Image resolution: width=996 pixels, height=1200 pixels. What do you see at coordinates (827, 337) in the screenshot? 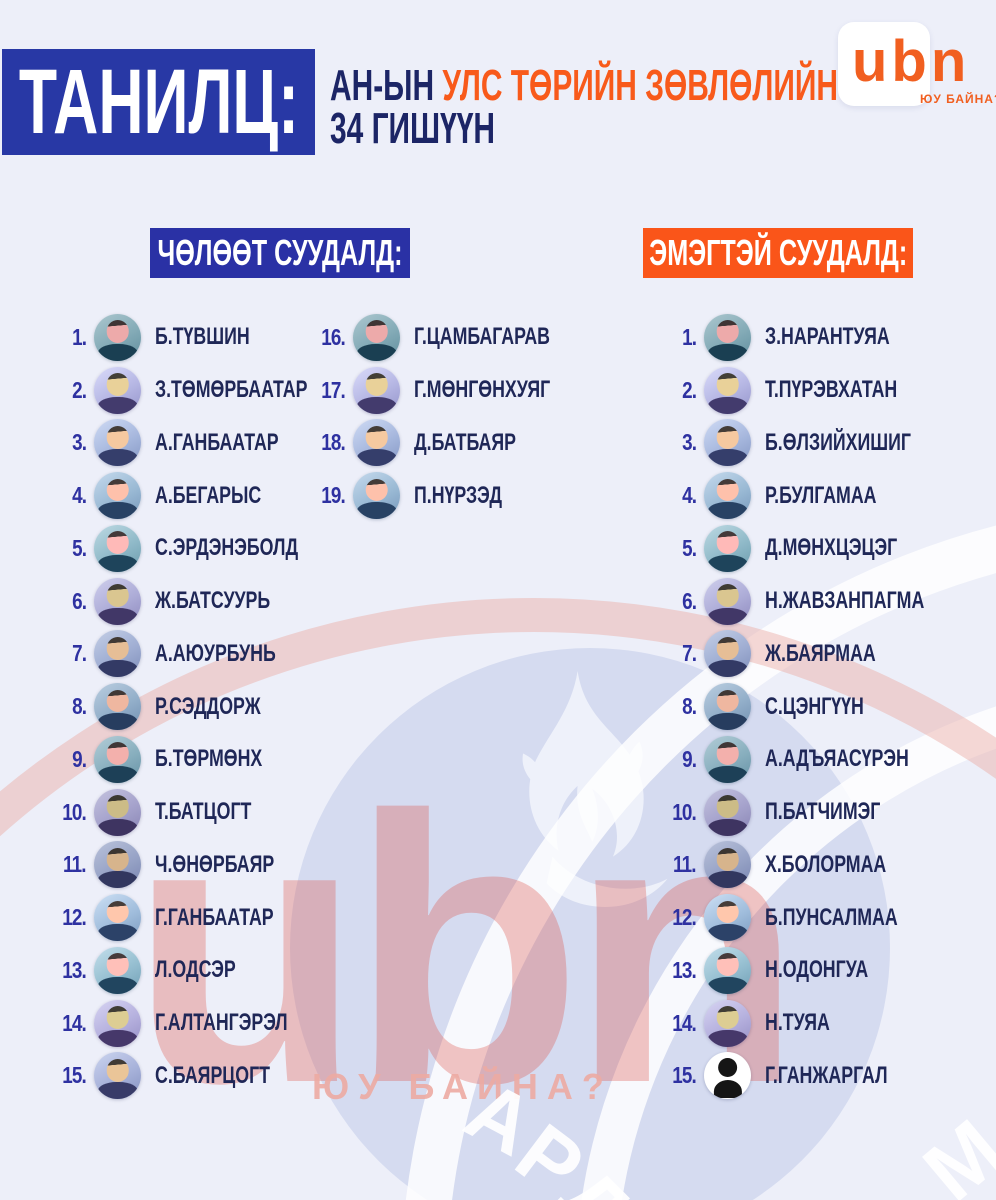
I see `member-name-text: З.НАРАНТУЯА` at bounding box center [827, 337].